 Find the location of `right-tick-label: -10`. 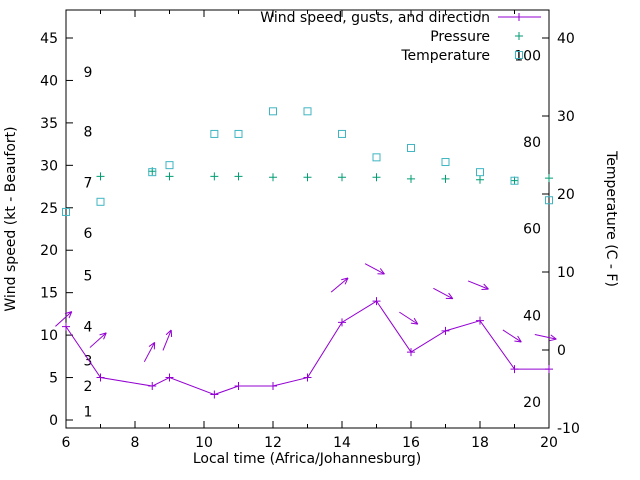

right-tick-label: -10 is located at coordinates (568, 429).